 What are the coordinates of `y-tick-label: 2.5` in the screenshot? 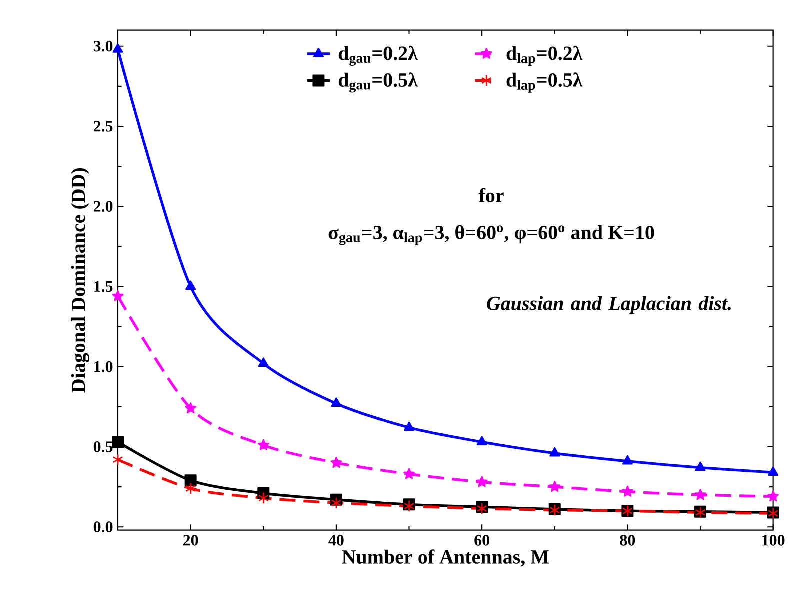 It's located at (103, 126).